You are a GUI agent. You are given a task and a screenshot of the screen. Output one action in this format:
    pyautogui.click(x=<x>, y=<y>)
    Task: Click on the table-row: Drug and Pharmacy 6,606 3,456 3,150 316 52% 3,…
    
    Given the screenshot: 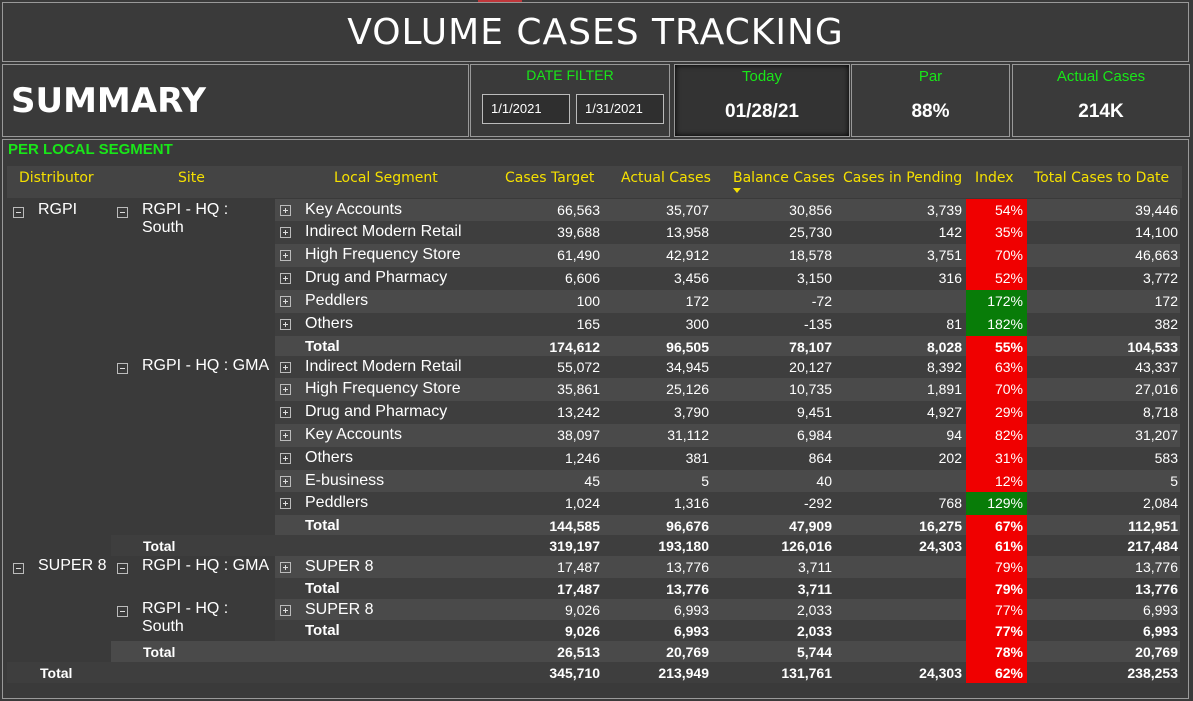 What is the action you would take?
    pyautogui.click(x=727, y=278)
    